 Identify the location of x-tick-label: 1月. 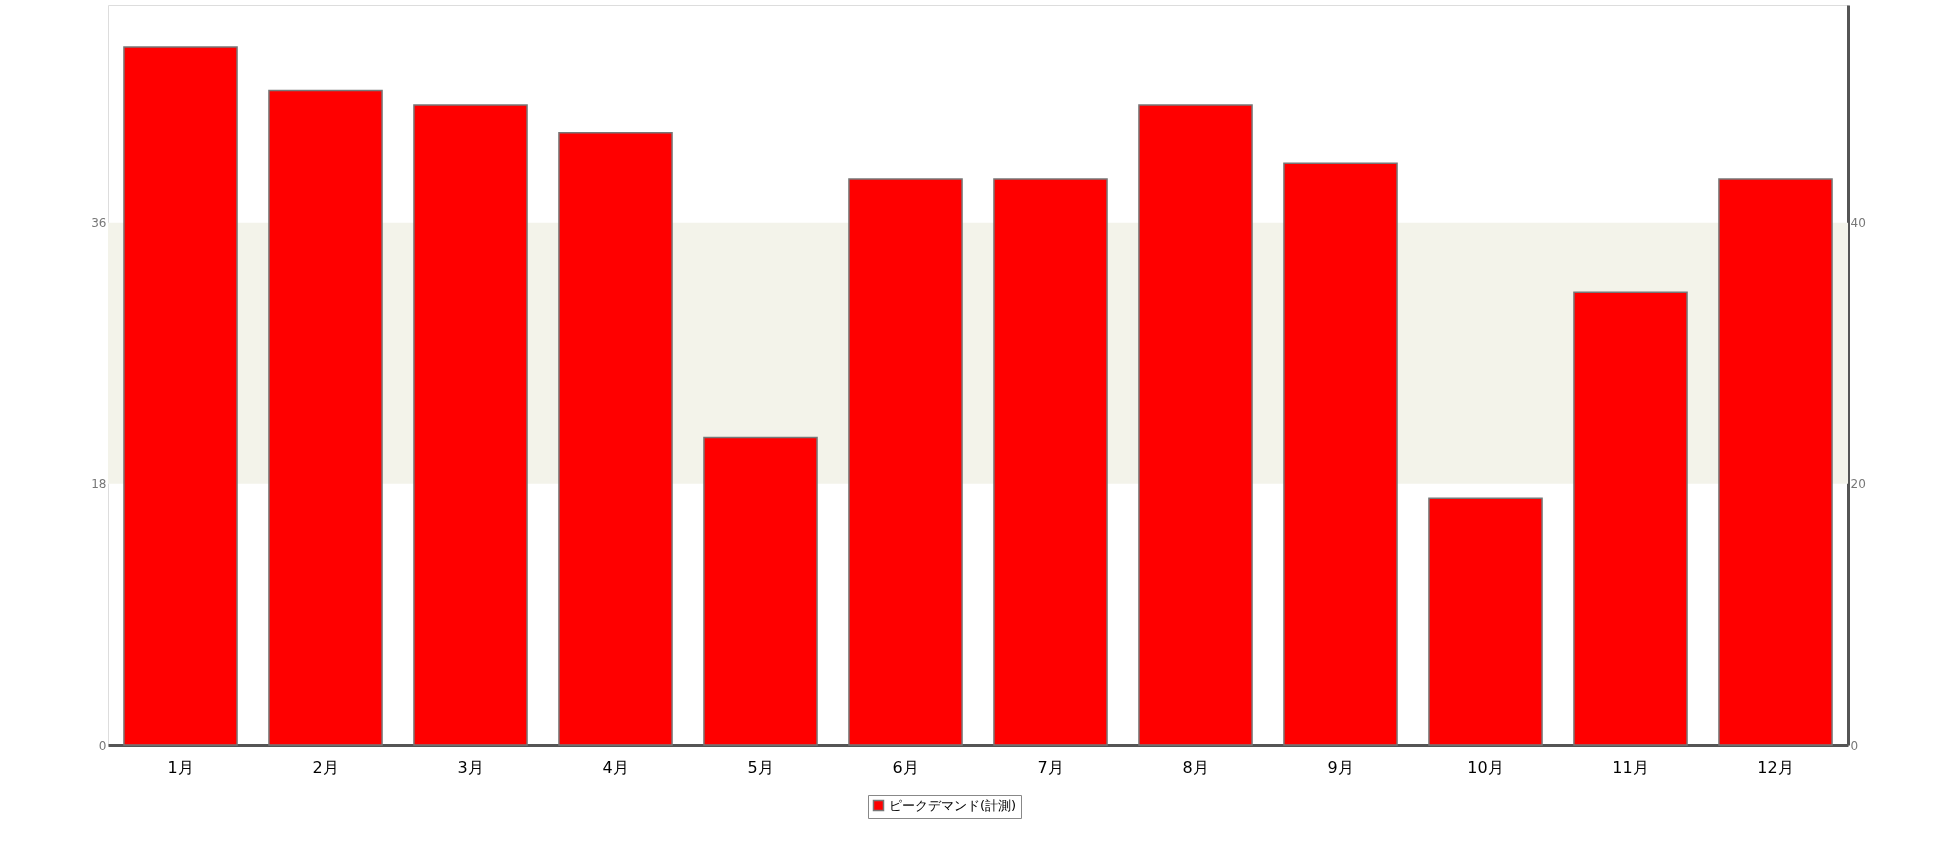
(180, 767).